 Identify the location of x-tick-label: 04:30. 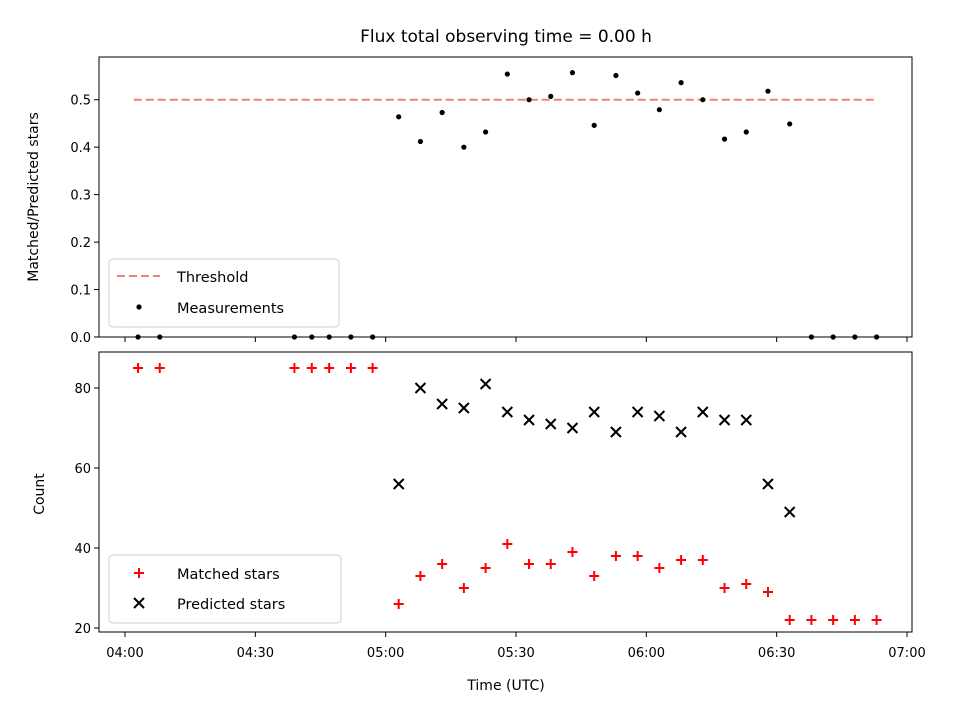
(255, 653).